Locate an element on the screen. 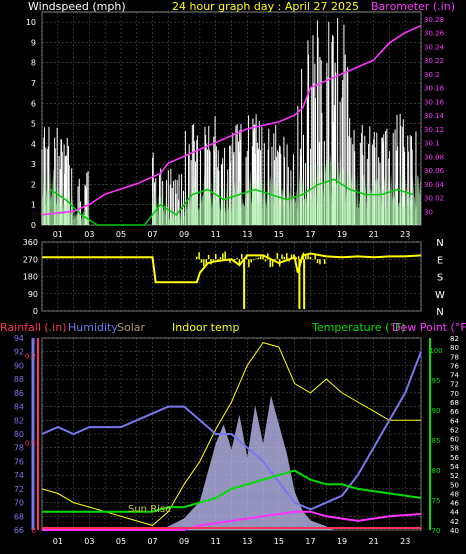 Image resolution: width=466 pixels, height=554 pixels. rain-tick-label: 0.1 is located at coordinates (30, 444).